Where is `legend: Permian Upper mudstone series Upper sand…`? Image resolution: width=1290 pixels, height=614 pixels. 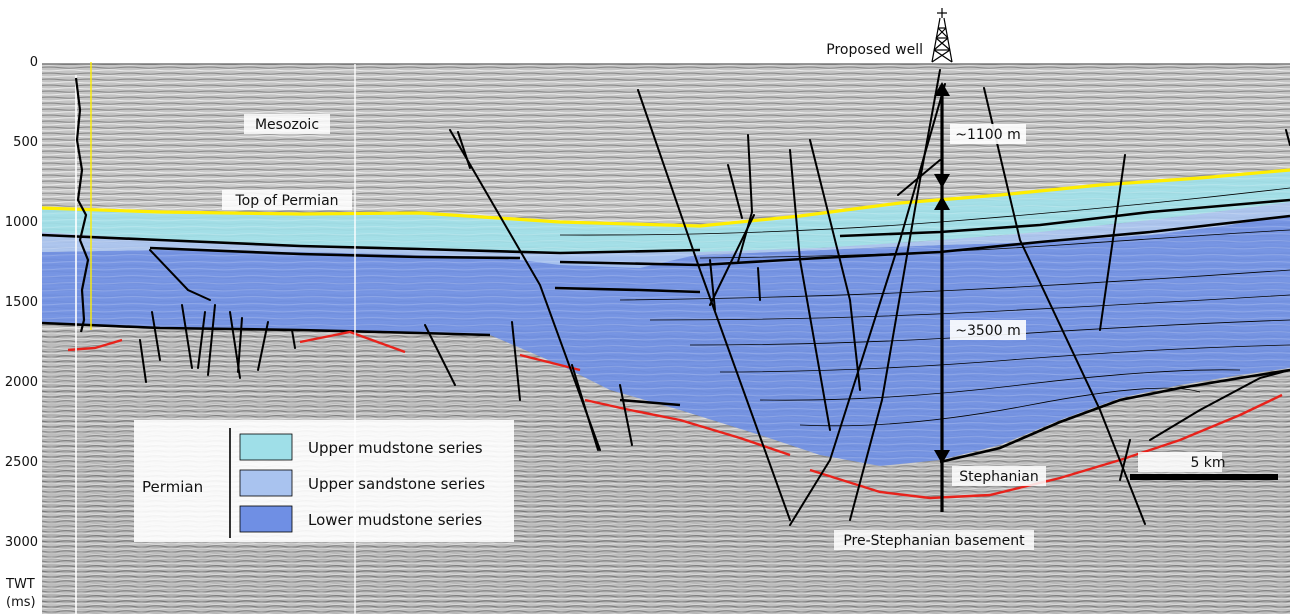
legend: Permian Upper mudstone series Upper sand… is located at coordinates (324, 481).